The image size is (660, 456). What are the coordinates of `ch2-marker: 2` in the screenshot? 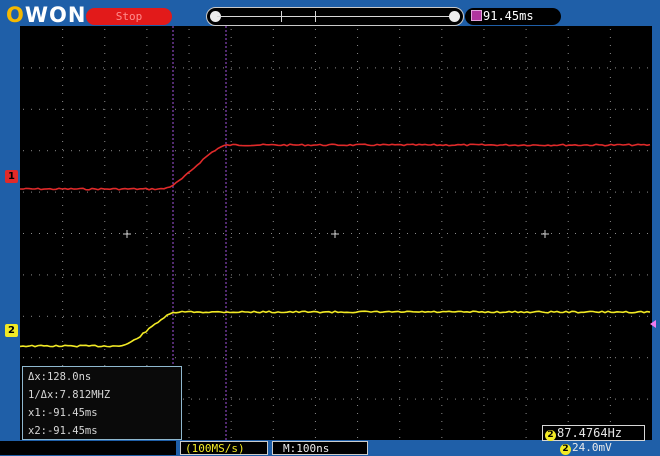 It's located at (11, 330).